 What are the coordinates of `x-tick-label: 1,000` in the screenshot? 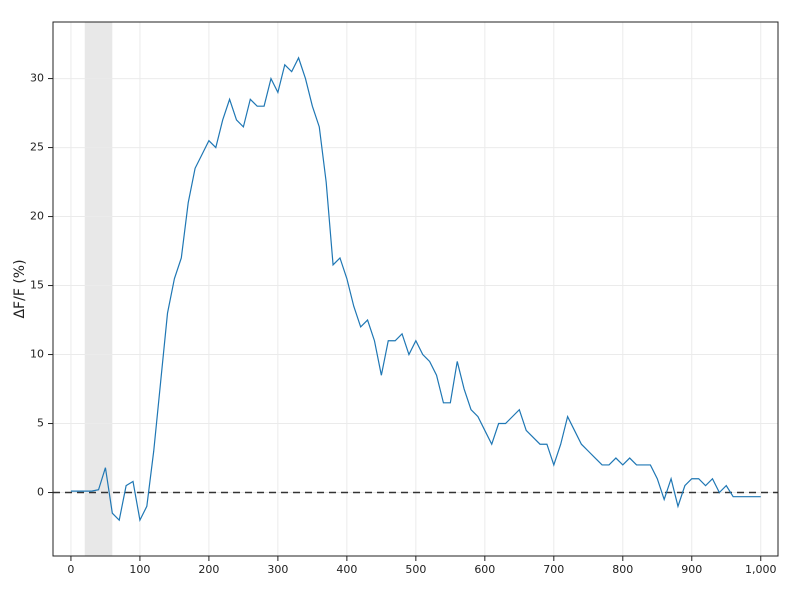 It's located at (761, 569).